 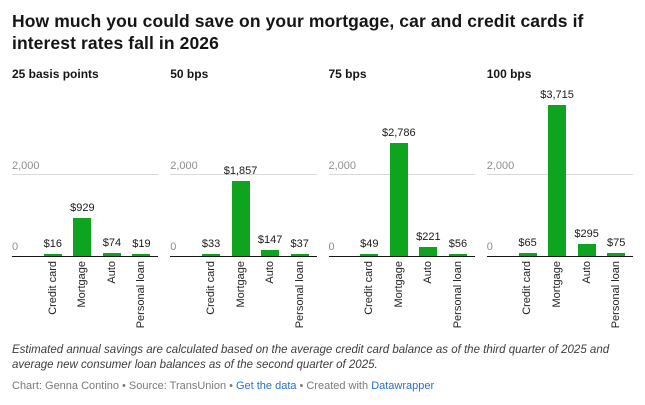 I want to click on value-label: $37, so click(x=299, y=244).